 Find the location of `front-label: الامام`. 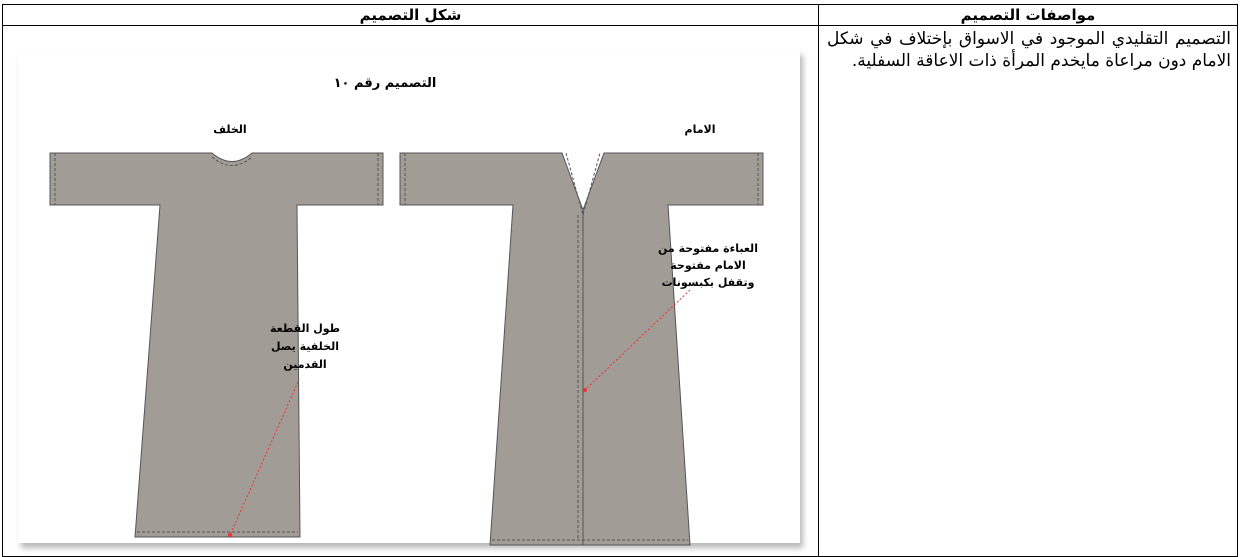

front-label: الامام is located at coordinates (700, 129).